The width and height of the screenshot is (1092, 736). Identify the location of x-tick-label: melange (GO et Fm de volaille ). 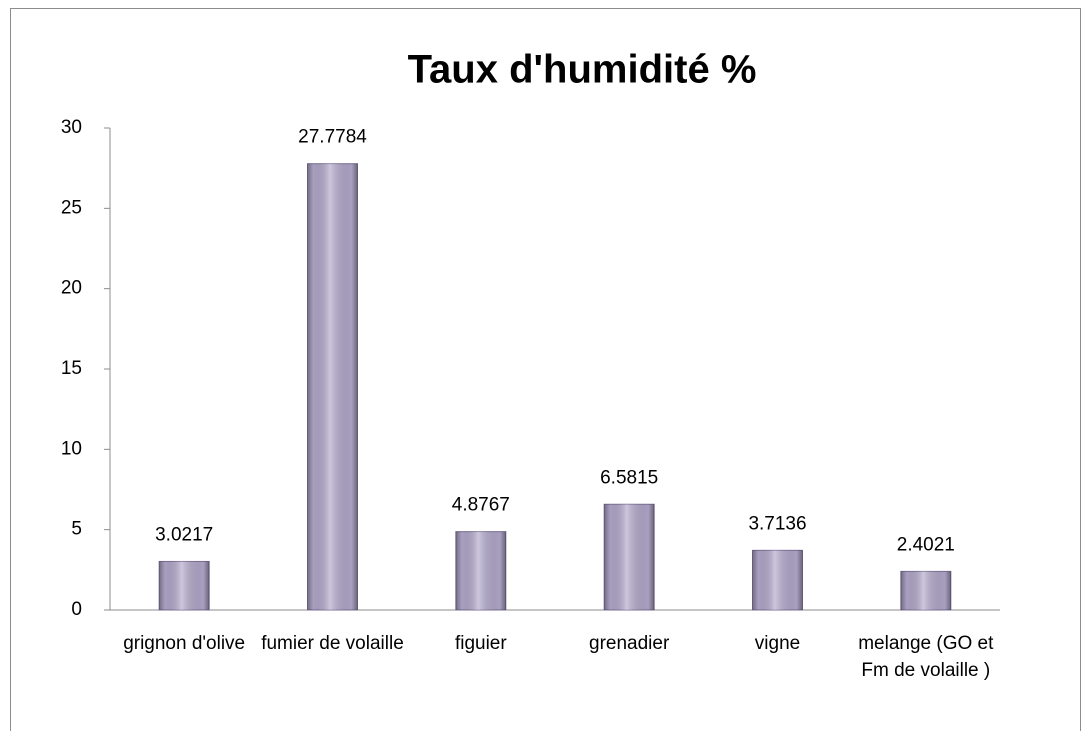
(926, 657).